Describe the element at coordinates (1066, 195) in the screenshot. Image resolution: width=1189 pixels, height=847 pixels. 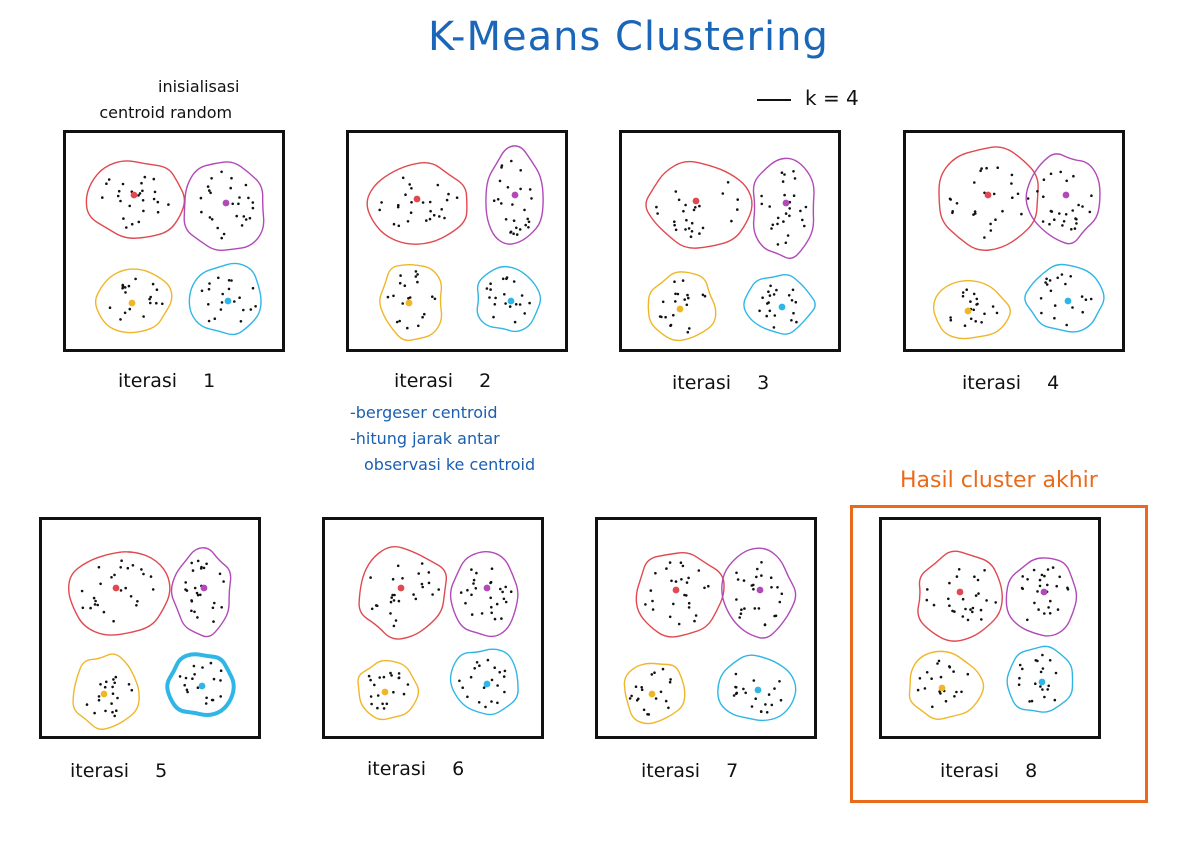
I see `purple-centroid` at that location.